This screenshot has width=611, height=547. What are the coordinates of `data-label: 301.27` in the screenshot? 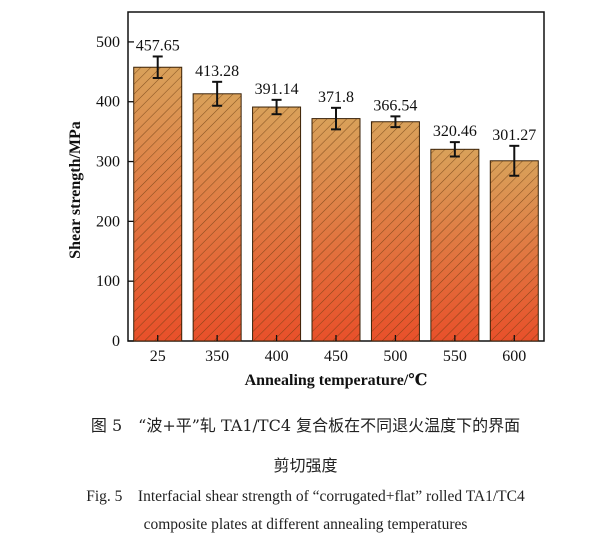 It's located at (514, 135).